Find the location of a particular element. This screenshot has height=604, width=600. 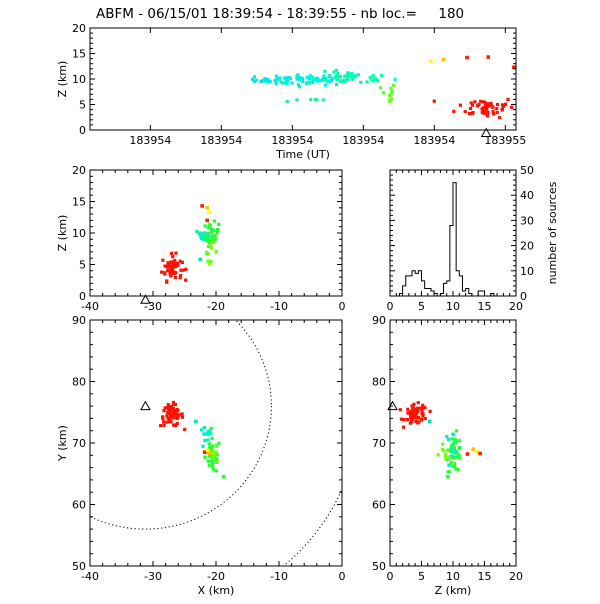

panel-xz: 0 5 10 15 20 -40 -30 -20 -10 0 Z (km) is located at coordinates (201, 238).